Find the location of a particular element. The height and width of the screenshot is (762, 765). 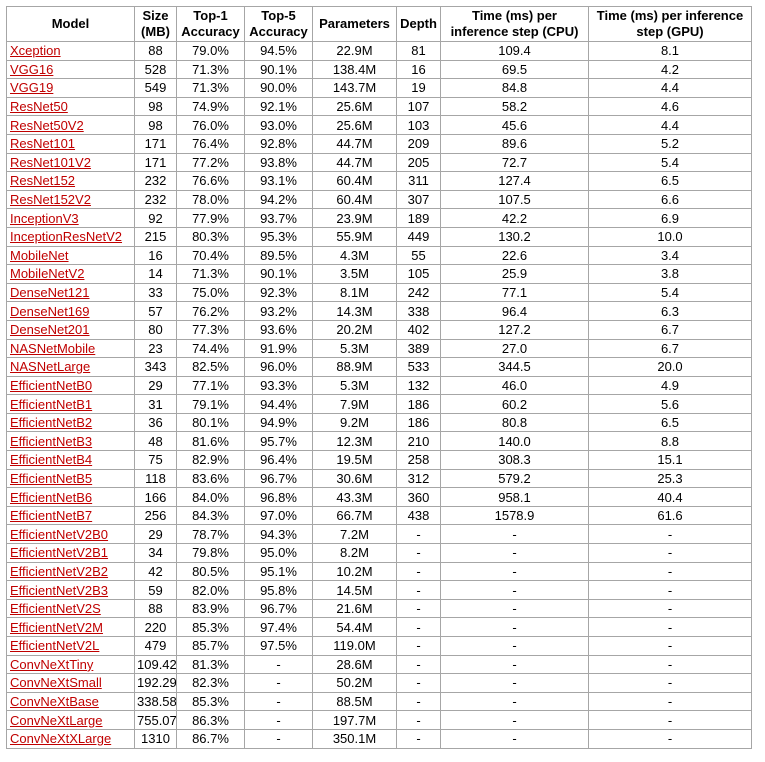

model-link: VGG16 is located at coordinates (32, 69).